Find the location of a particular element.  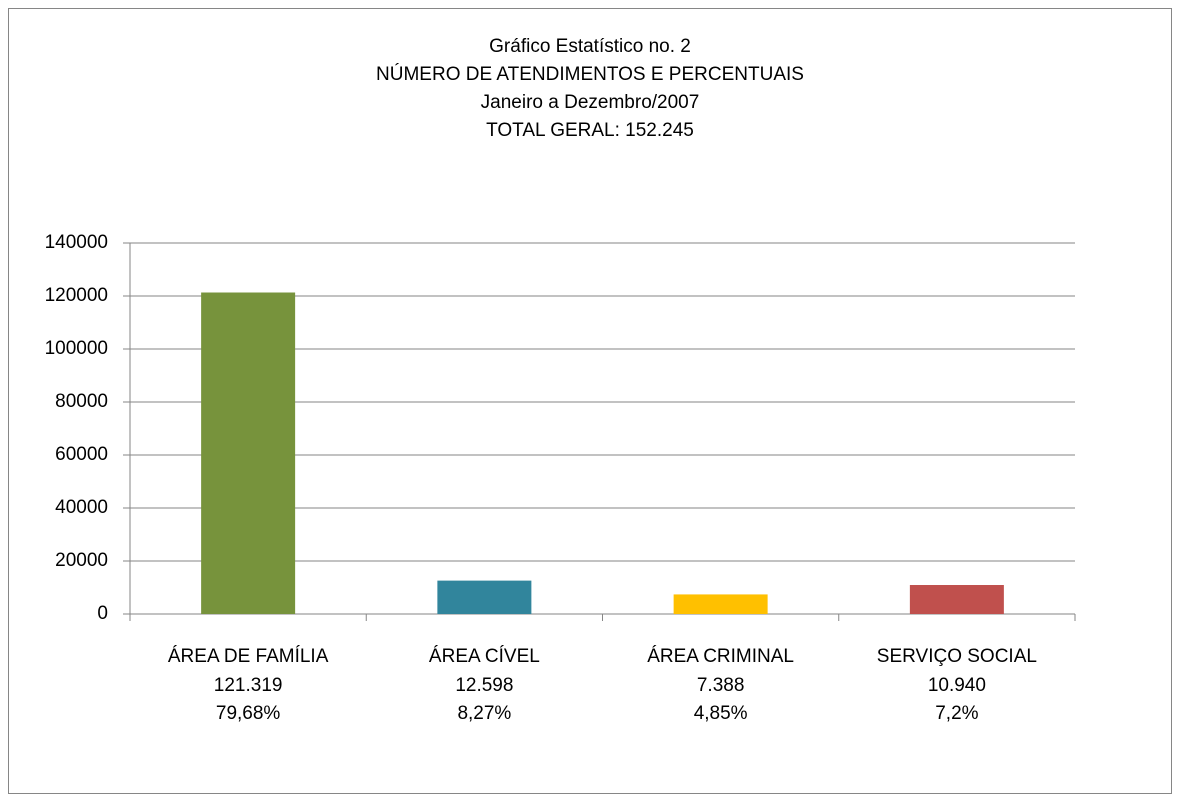

x-tick-label: ÁREA DE FAMÍLIA is located at coordinates (248, 656).